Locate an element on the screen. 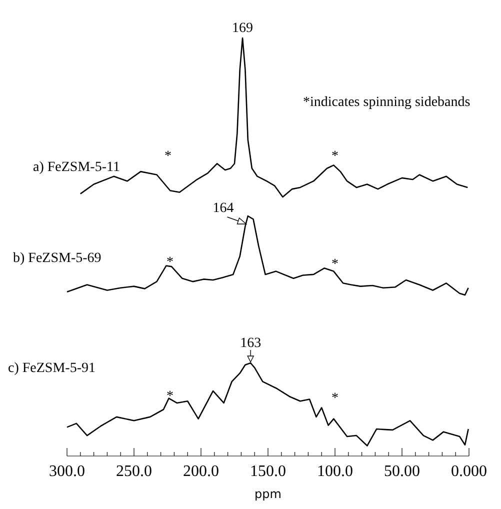 The image size is (501, 509). annotation: 164 is located at coordinates (223, 208).